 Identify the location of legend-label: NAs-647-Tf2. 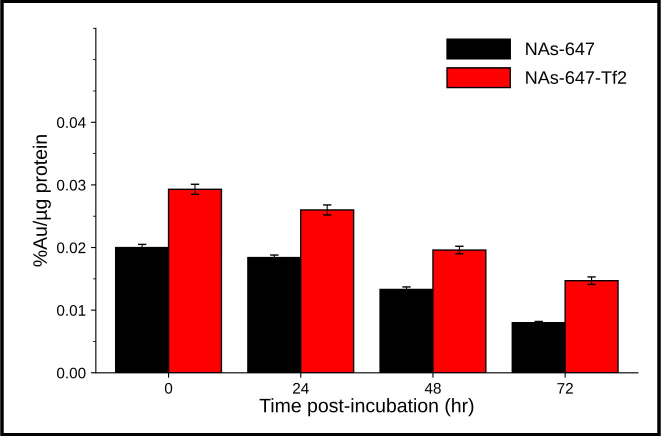
(576, 77).